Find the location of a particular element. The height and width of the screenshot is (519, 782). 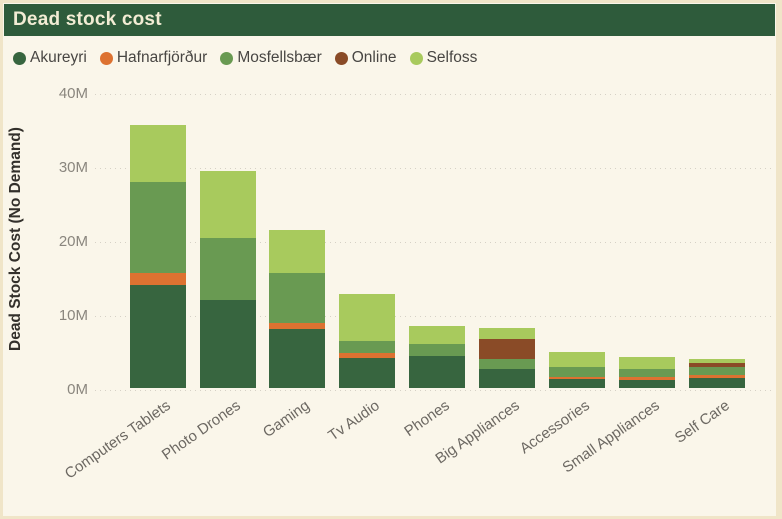

legend-item-online: Online is located at coordinates (365, 58).